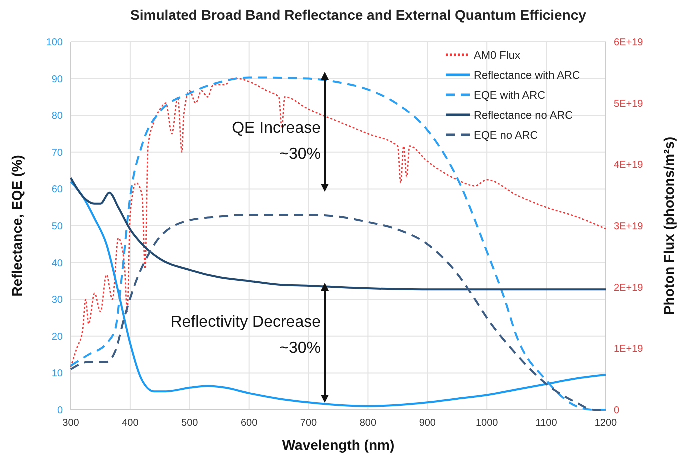  I want to click on y2-axis-title: Photon Flux (photons/m²s), so click(669, 226).